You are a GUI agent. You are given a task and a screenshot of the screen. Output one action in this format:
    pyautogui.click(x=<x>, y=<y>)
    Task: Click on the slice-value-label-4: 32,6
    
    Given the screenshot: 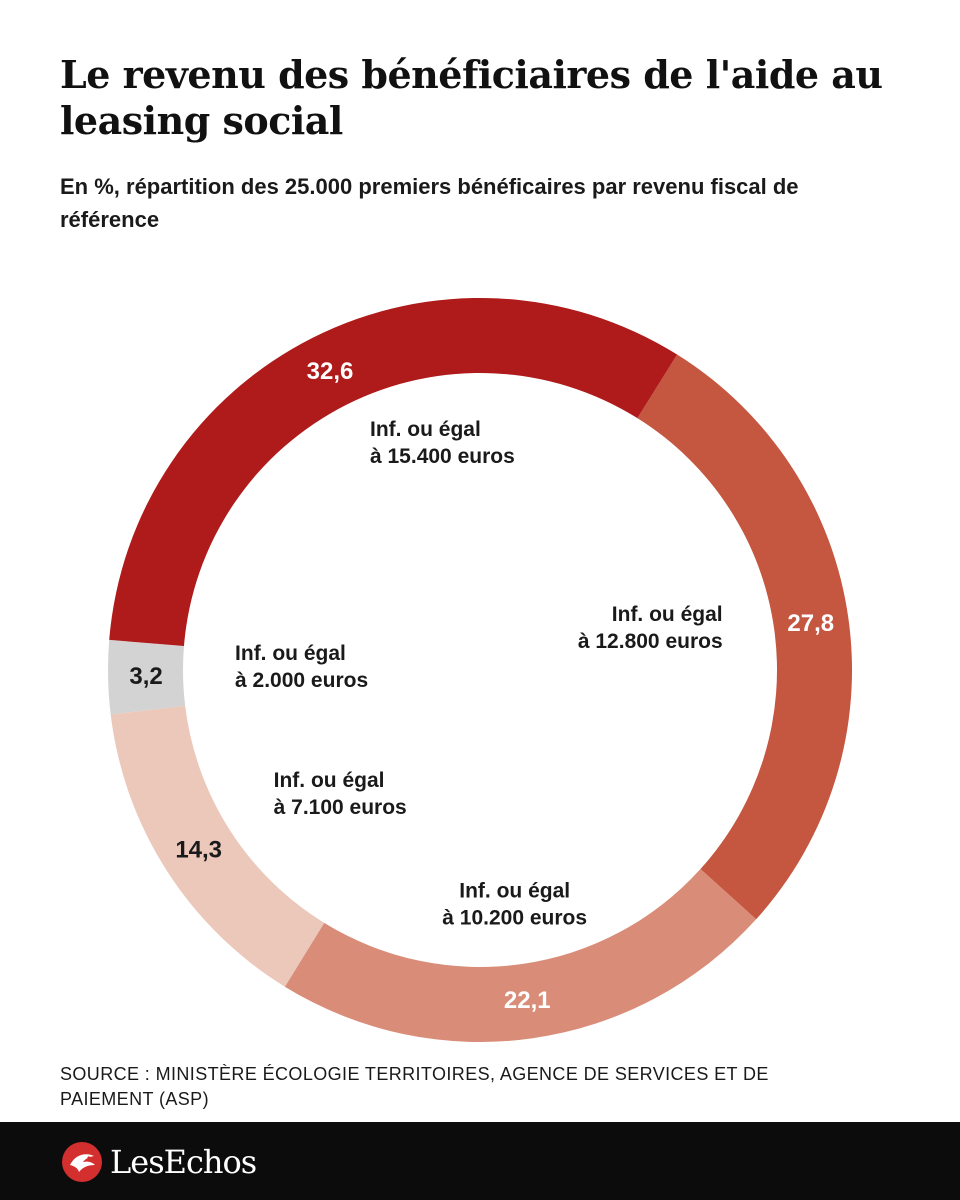 What is the action you would take?
    pyautogui.click(x=330, y=371)
    